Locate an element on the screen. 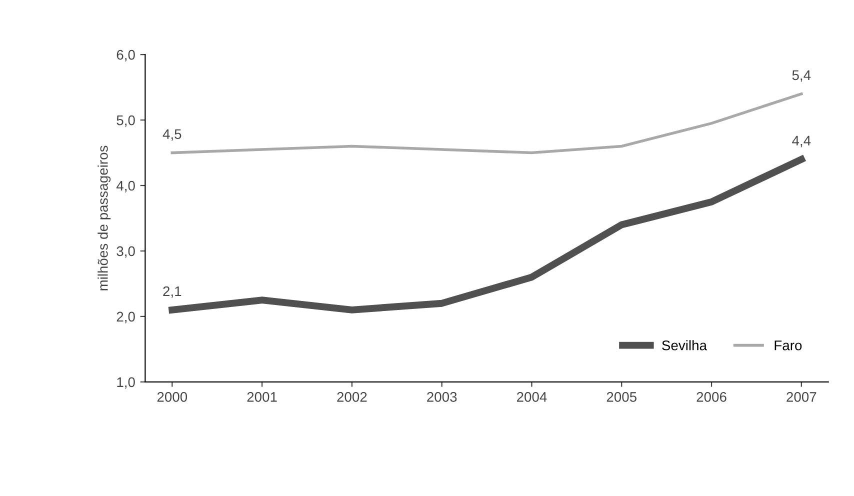  y-tick-label: 6,0 is located at coordinates (125, 56).